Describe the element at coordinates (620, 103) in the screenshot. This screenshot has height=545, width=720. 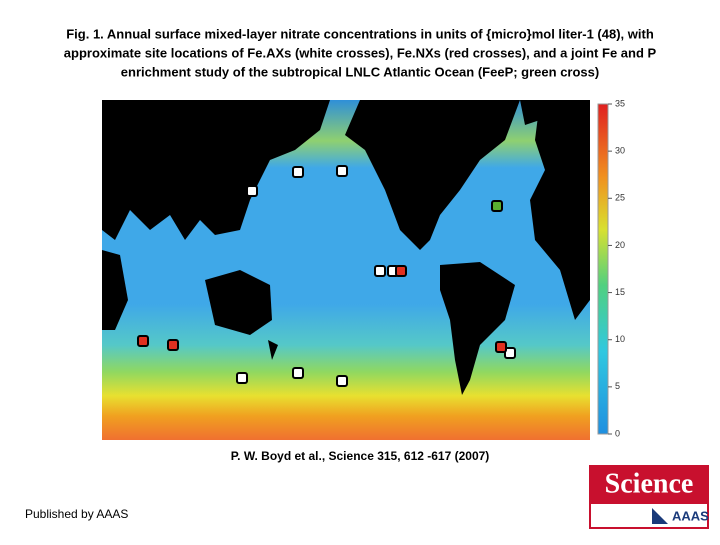
I see `colorbar-tick-label: 35` at that location.